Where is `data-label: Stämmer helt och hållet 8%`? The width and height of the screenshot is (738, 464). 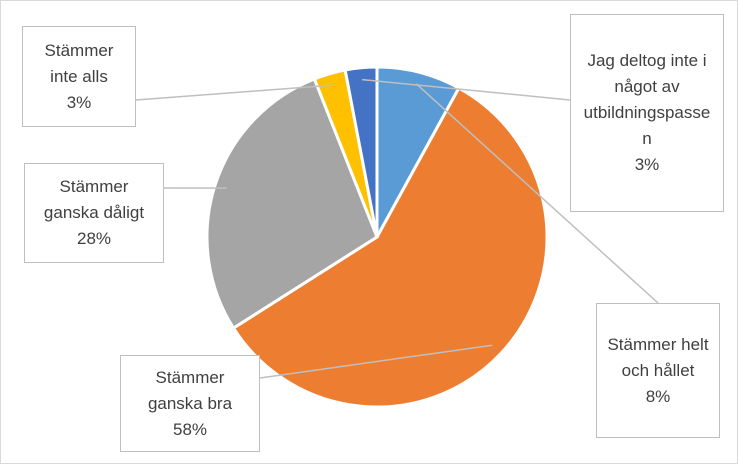
data-label: Stämmer helt och hållet 8% is located at coordinates (658, 370).